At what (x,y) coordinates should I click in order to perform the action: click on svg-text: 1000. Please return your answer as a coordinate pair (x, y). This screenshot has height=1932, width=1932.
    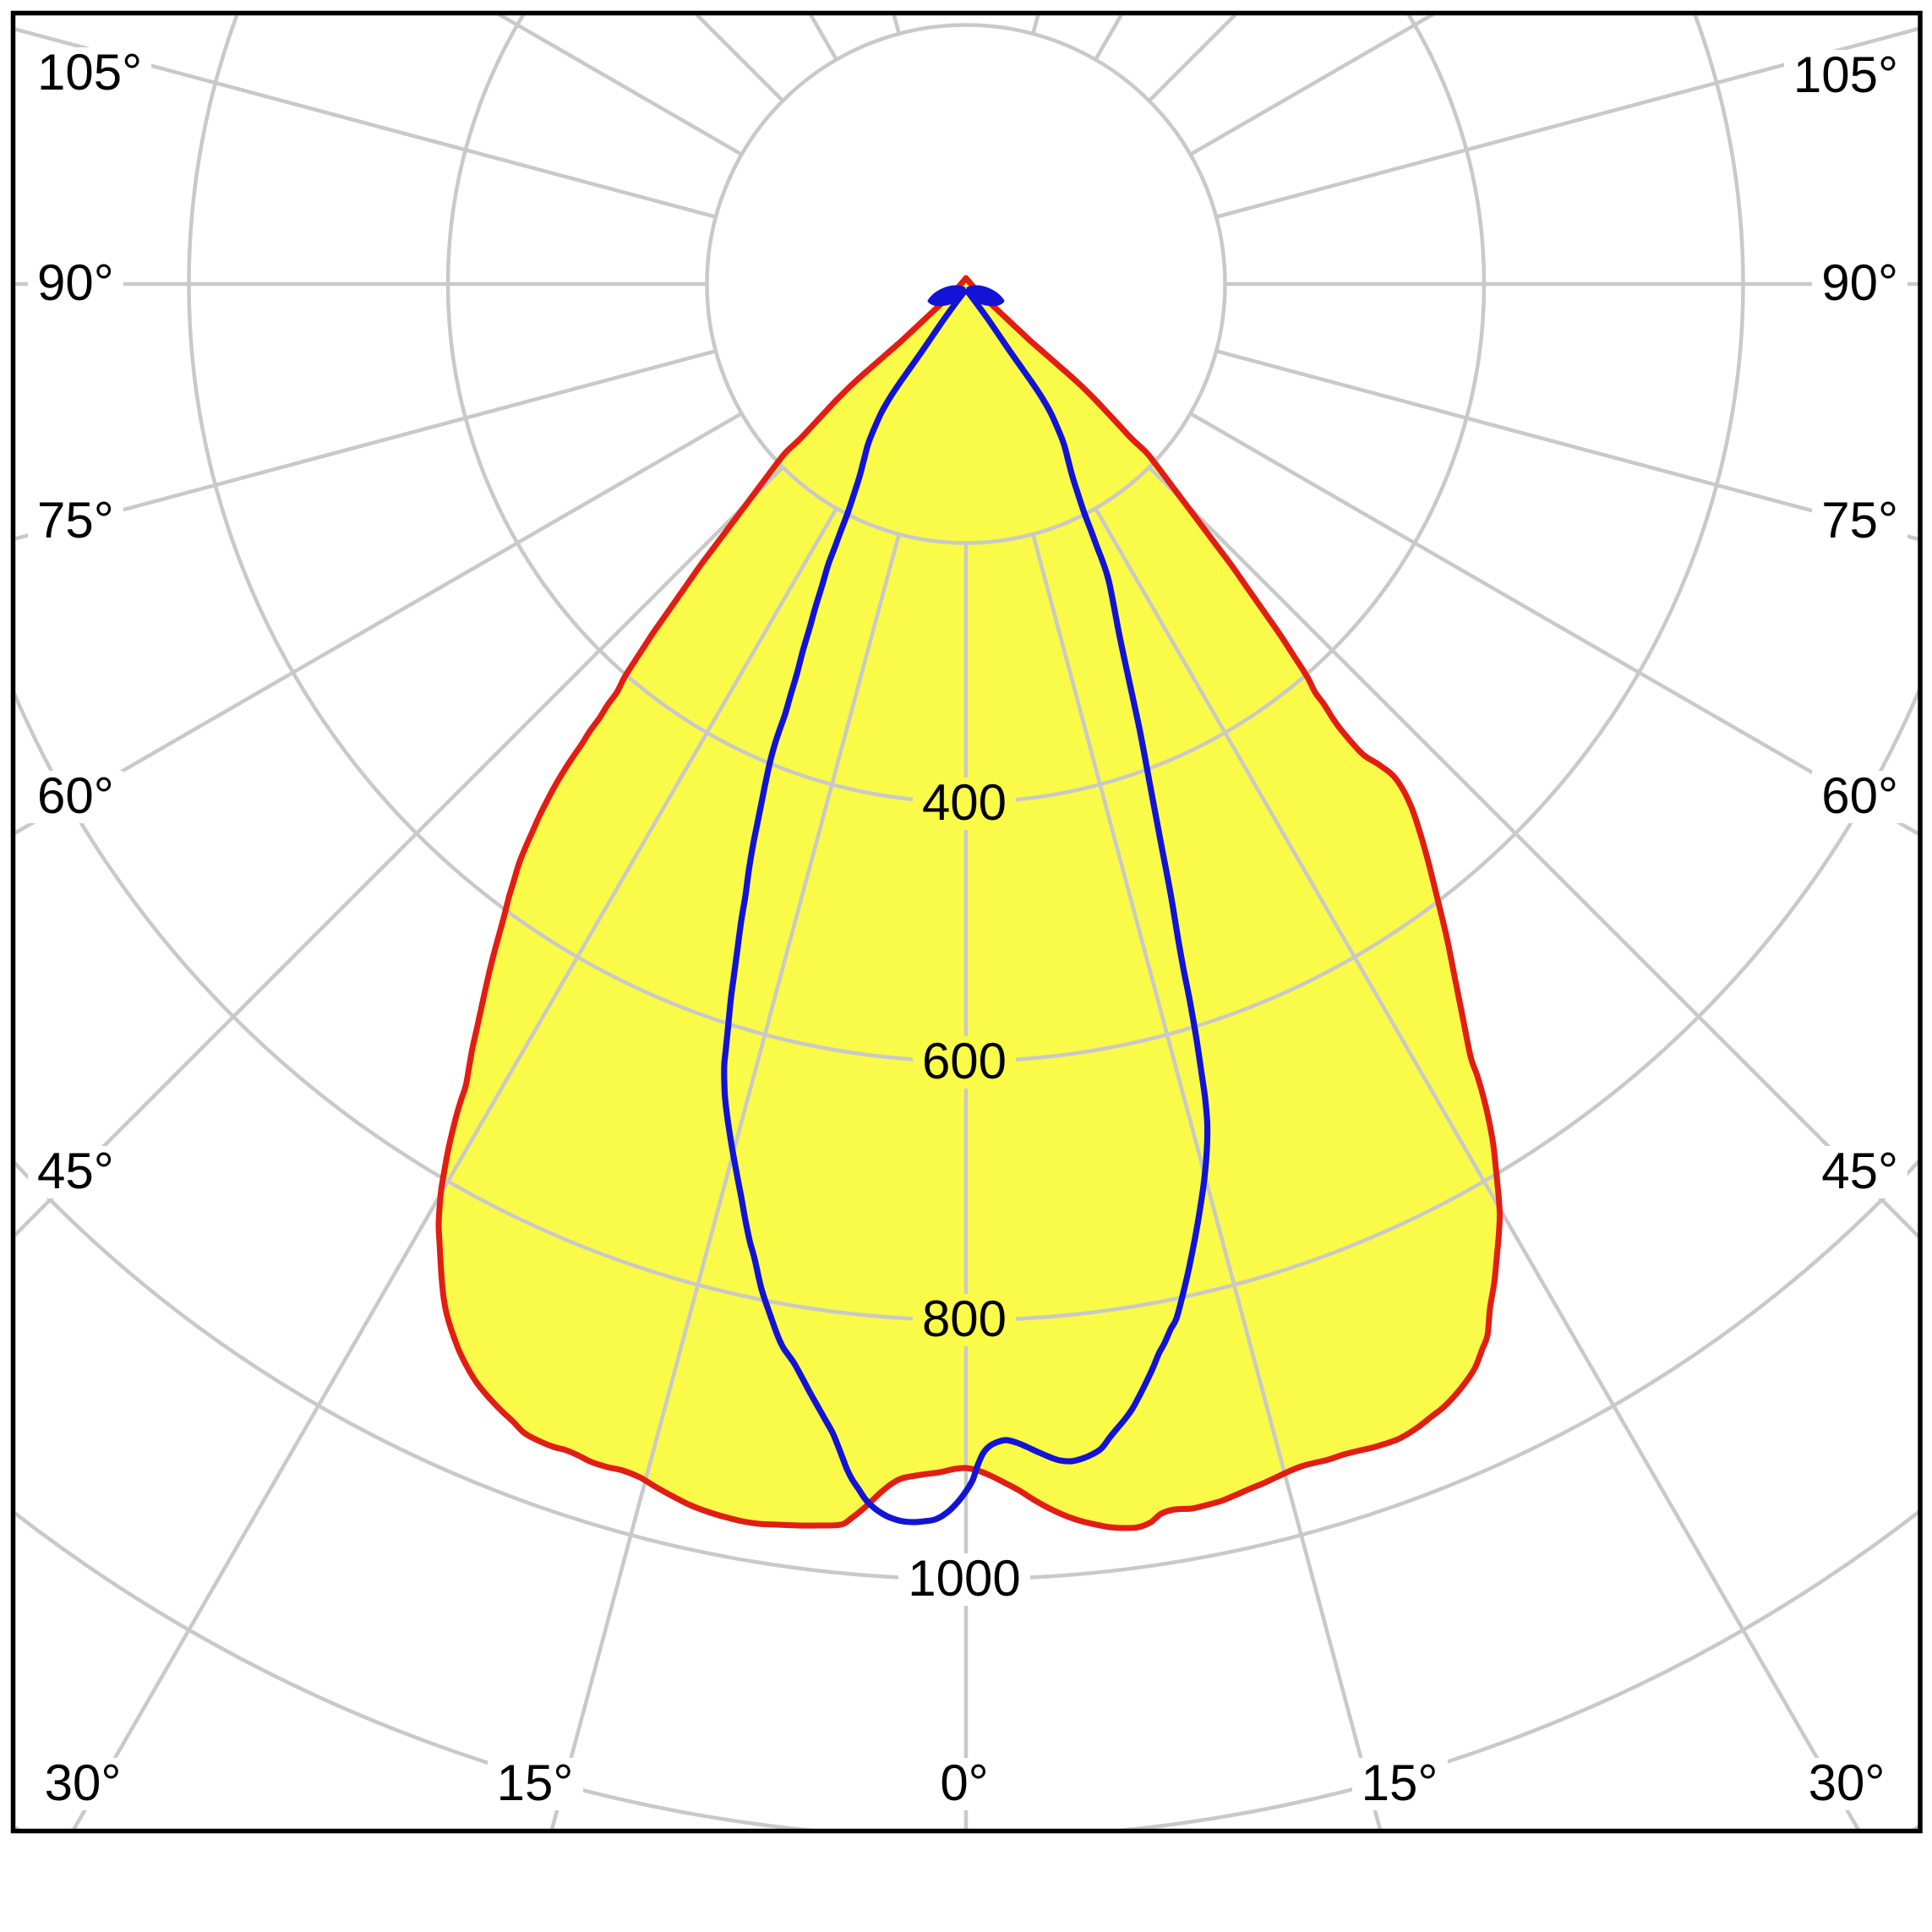
    Looking at the image, I should click on (964, 1578).